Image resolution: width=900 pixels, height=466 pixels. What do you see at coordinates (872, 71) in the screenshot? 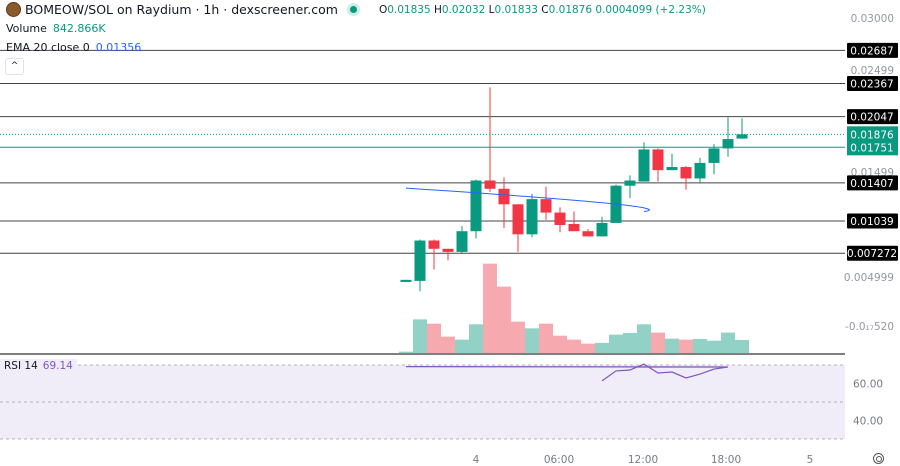
I see `price-tick-label: 0.02499` at bounding box center [872, 71].